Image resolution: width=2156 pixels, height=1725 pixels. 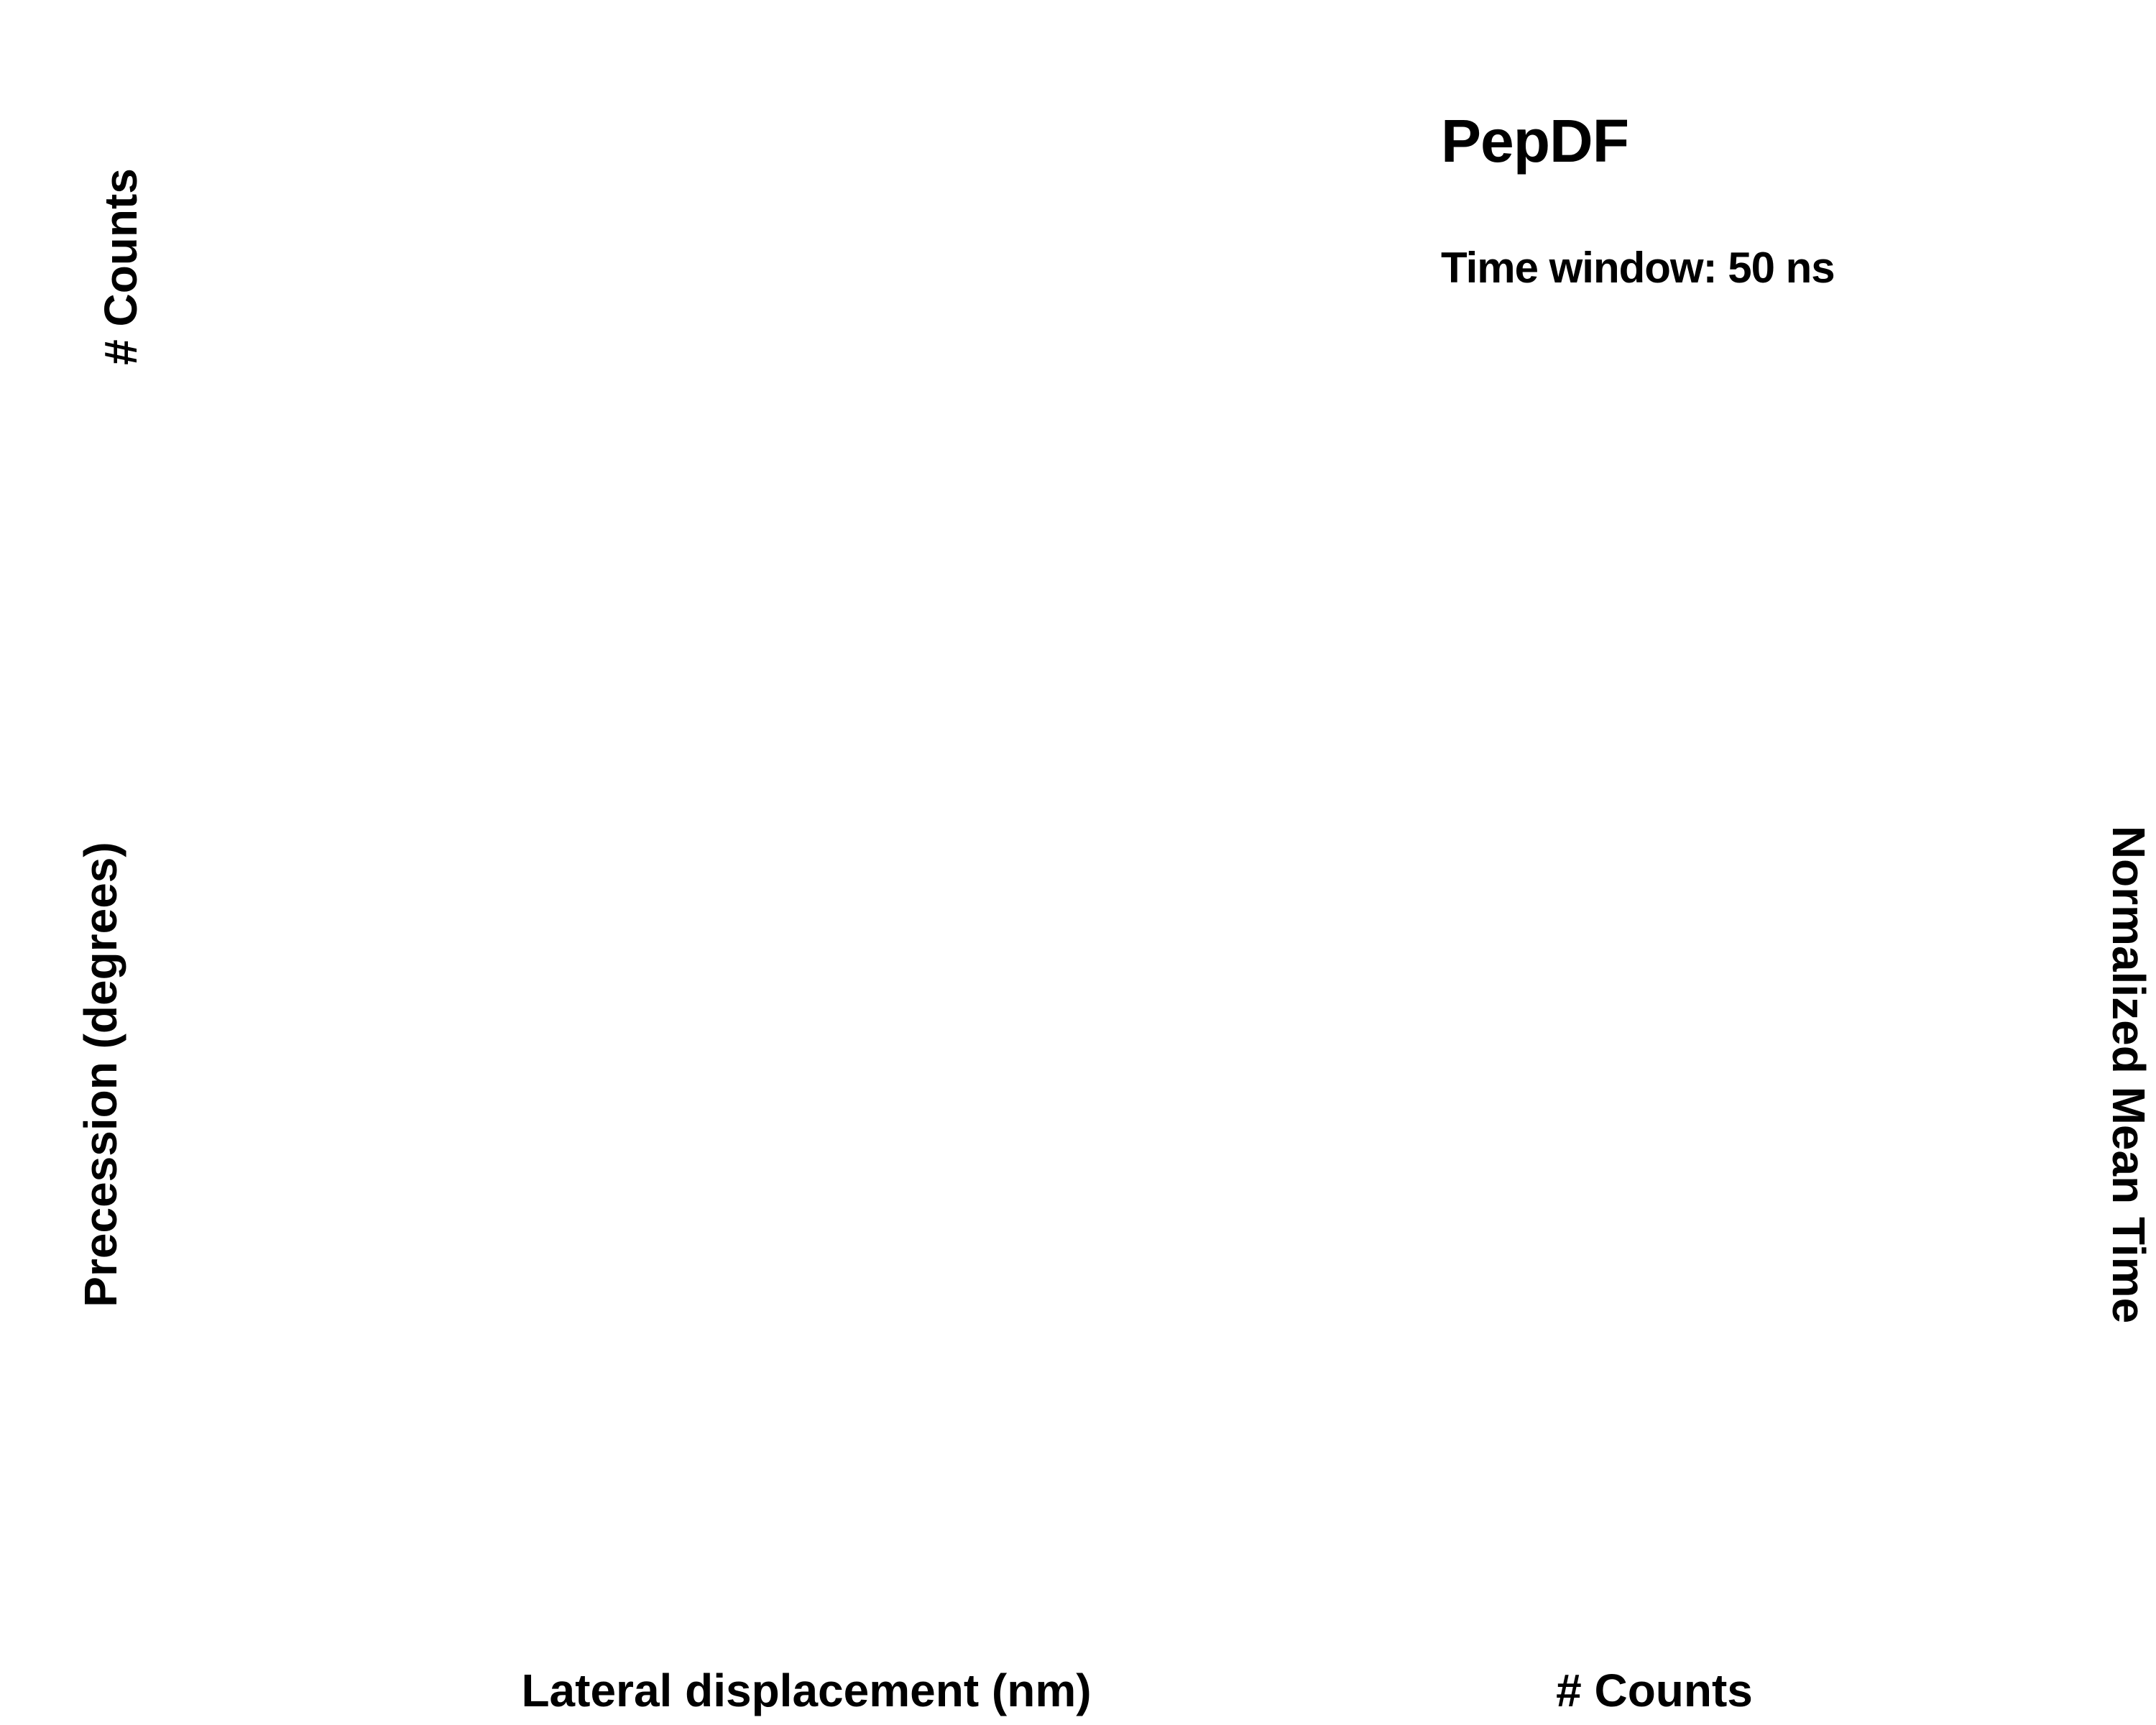 What do you see at coordinates (2129, 1074) in the screenshot?
I see `colorbar-label: Normalized Mean Time` at bounding box center [2129, 1074].